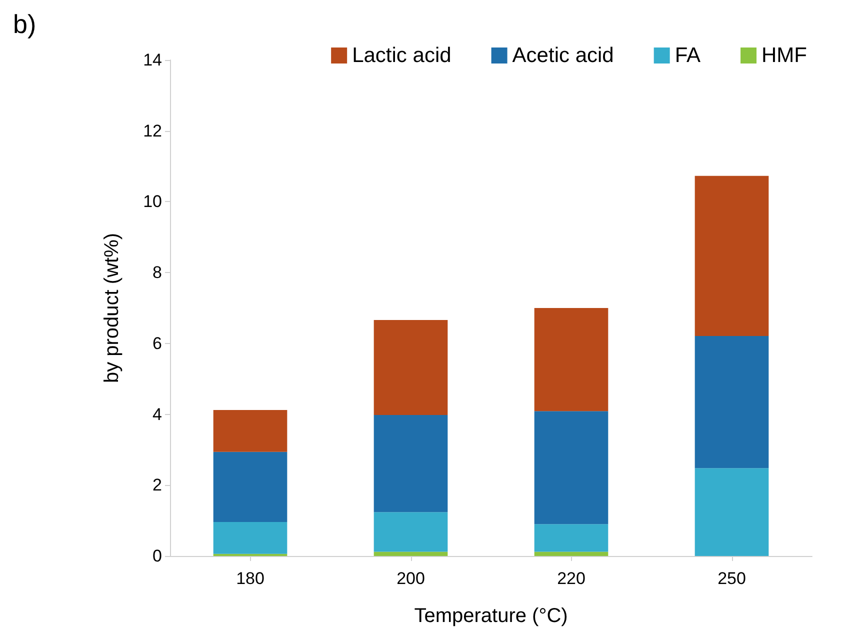 The image size is (852, 637). I want to click on y-tick-label: 14, so click(152, 60).